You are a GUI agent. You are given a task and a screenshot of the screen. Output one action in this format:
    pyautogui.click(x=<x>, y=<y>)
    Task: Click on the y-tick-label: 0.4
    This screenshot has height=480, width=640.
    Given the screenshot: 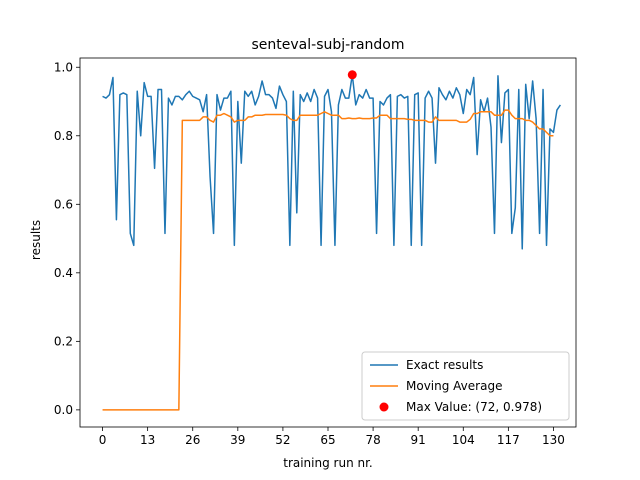 What is the action you would take?
    pyautogui.click(x=63, y=273)
    